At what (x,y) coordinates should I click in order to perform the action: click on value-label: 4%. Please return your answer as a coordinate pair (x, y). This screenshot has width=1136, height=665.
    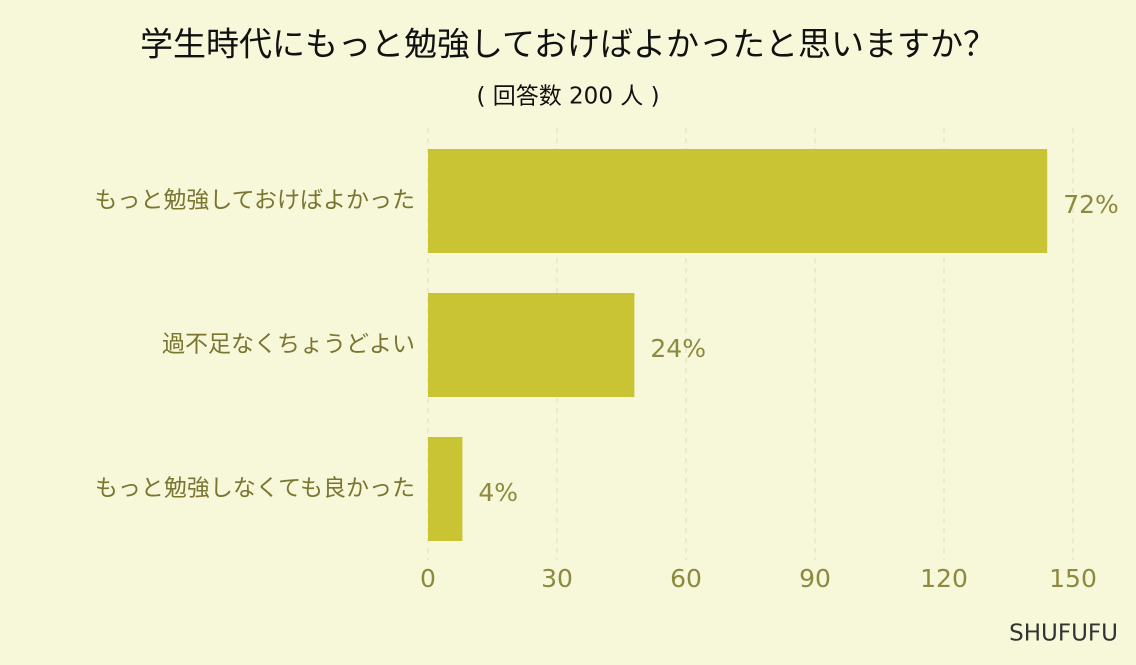
    Looking at the image, I should click on (498, 492).